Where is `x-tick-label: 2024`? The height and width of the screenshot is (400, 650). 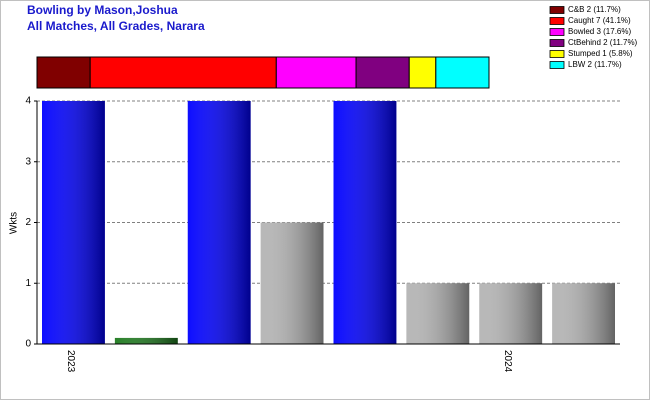
x-tick-label: 2024 is located at coordinates (507, 361).